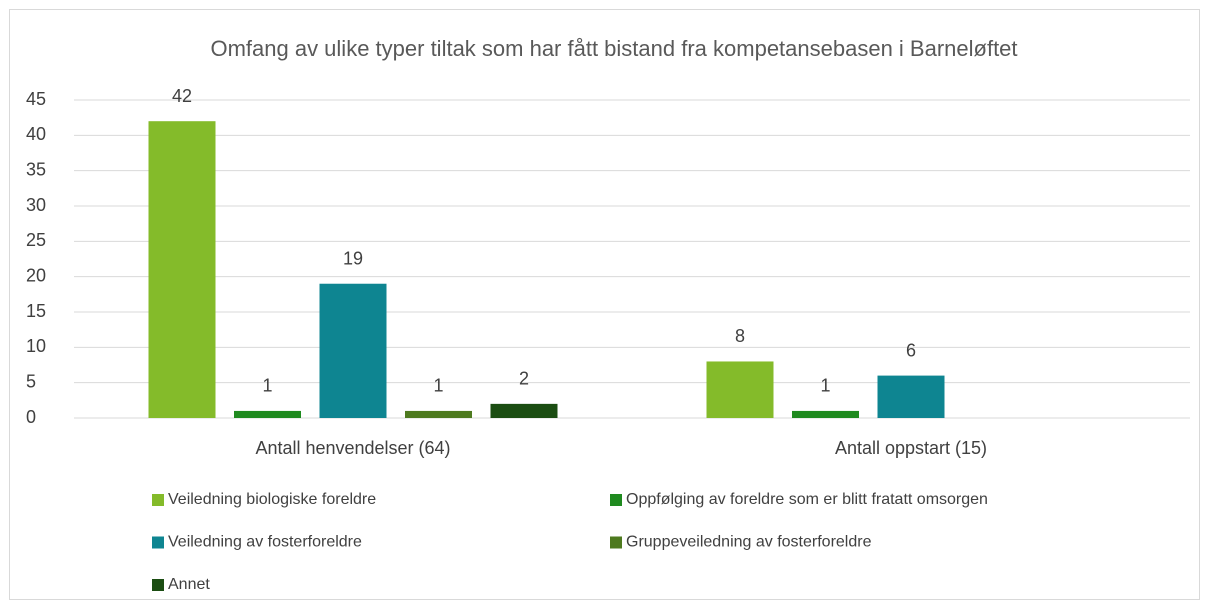 The height and width of the screenshot is (610, 1208). What do you see at coordinates (740, 336) in the screenshot?
I see `data-label: 8` at bounding box center [740, 336].